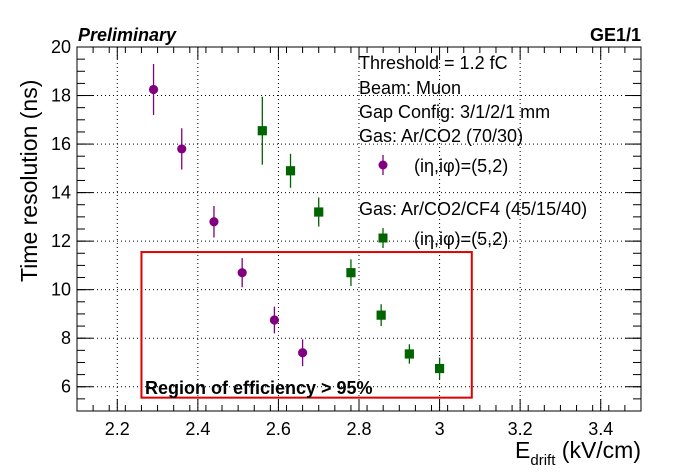 The width and height of the screenshot is (698, 474). I want to click on y-tick-label: 16, so click(61, 144).